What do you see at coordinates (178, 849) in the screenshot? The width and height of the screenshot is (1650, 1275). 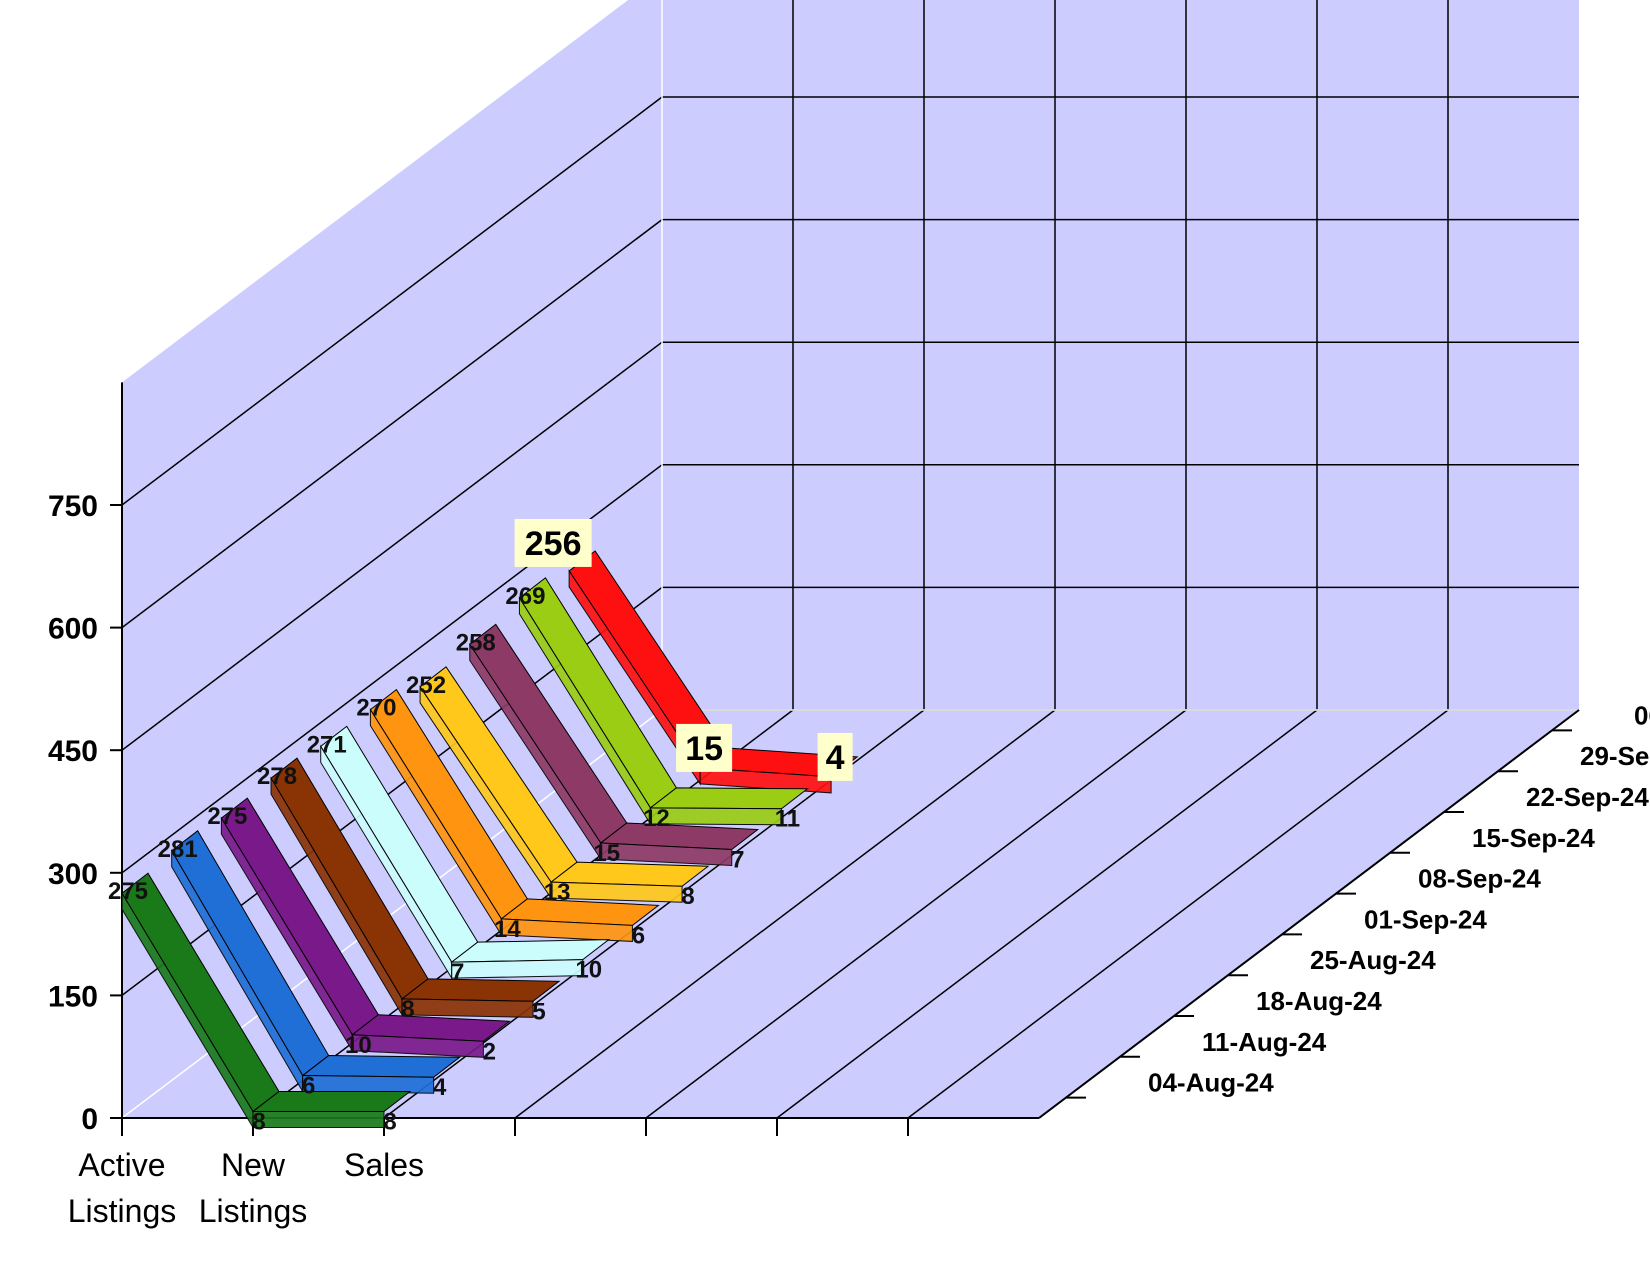 I see `data-label: 281` at bounding box center [178, 849].